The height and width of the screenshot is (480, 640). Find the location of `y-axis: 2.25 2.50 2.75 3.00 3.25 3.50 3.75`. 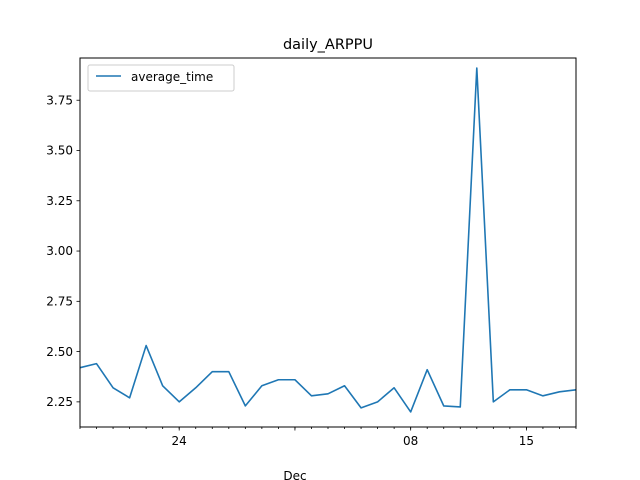

y-axis: 2.25 2.50 2.75 3.00 3.25 3.50 3.75 is located at coordinates (63, 251).